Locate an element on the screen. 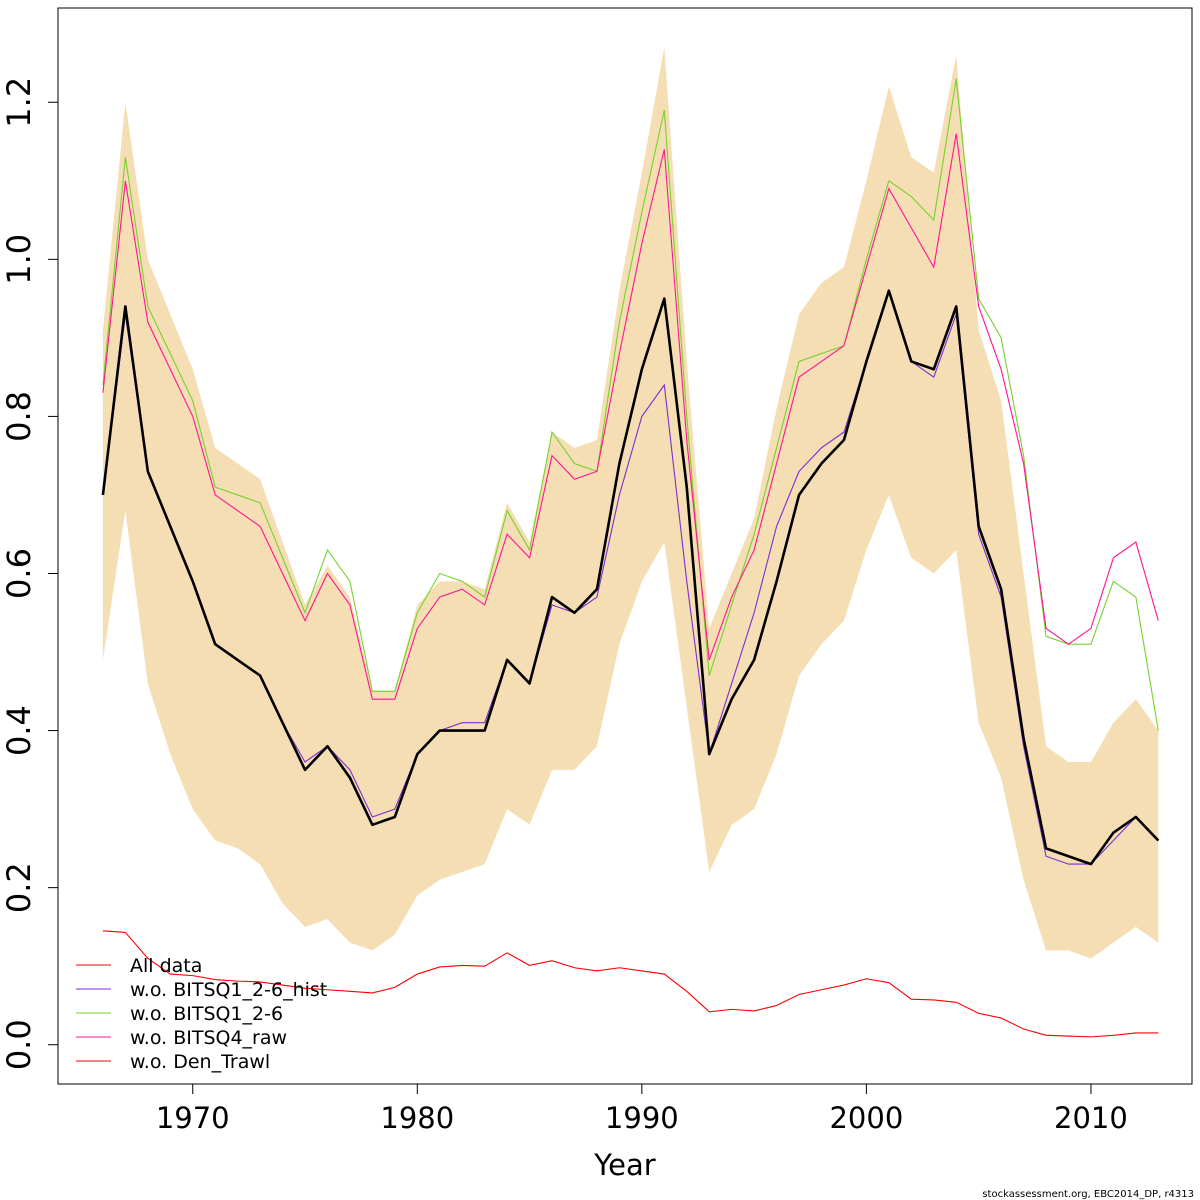  y-axis: 0.0 0.2 0.4 0.6 0.8 1.0 1.2 is located at coordinates (29, 573).